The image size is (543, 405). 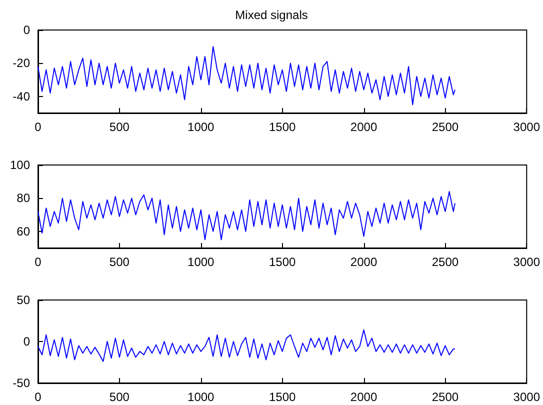 I want to click on y-tick-label: -40, so click(x=21, y=96).